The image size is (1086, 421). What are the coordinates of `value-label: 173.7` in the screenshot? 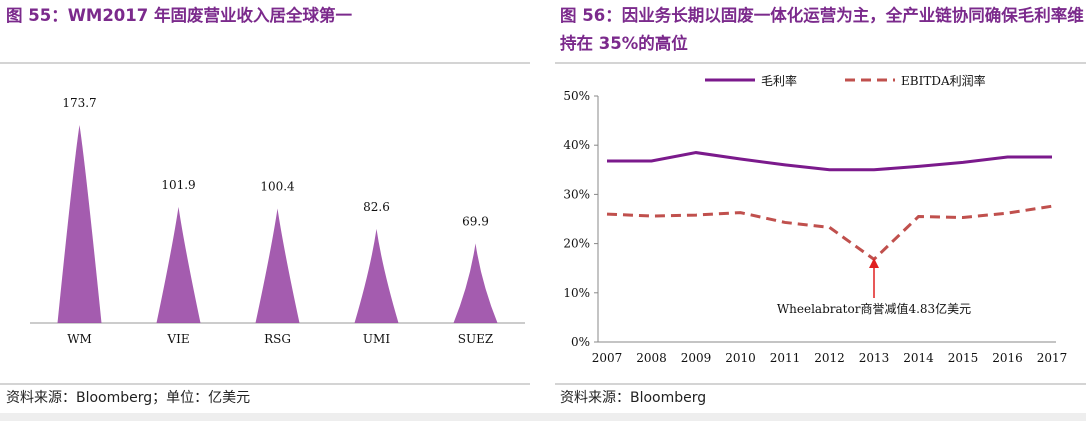 It's located at (79, 103).